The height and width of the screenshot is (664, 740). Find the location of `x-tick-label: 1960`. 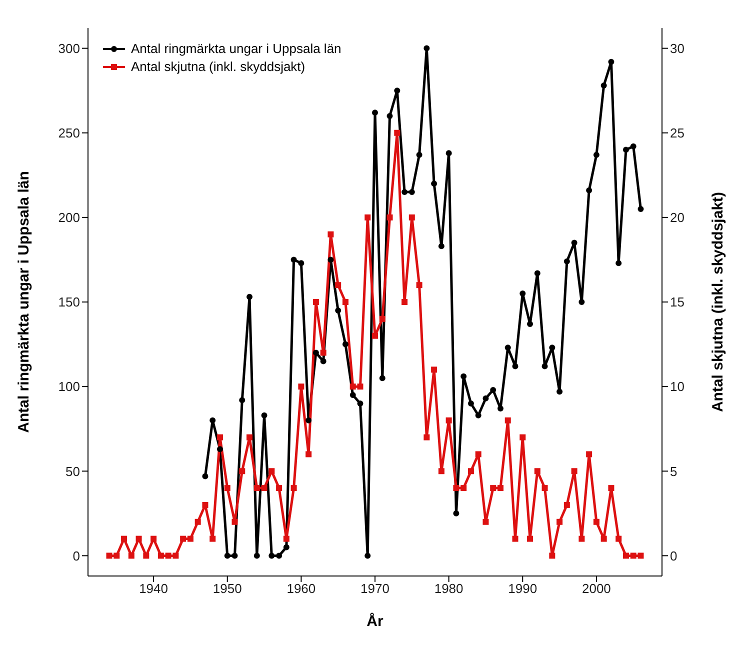

x-tick-label: 1960 is located at coordinates (301, 588).